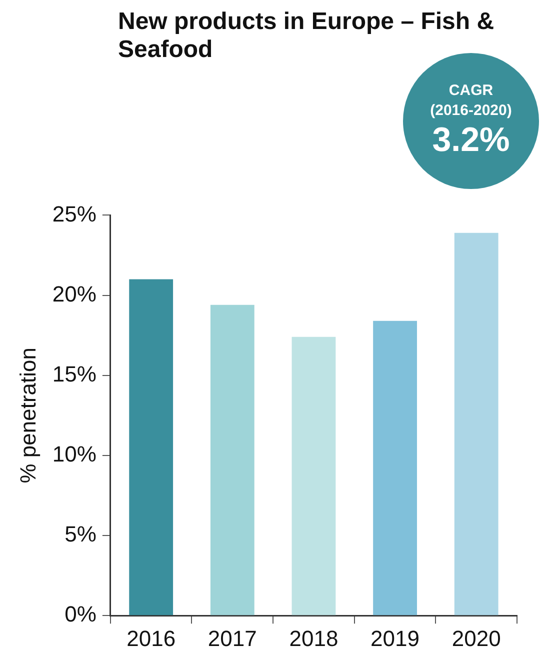 The width and height of the screenshot is (553, 665). What do you see at coordinates (471, 140) in the screenshot?
I see `text: 3.2%` at bounding box center [471, 140].